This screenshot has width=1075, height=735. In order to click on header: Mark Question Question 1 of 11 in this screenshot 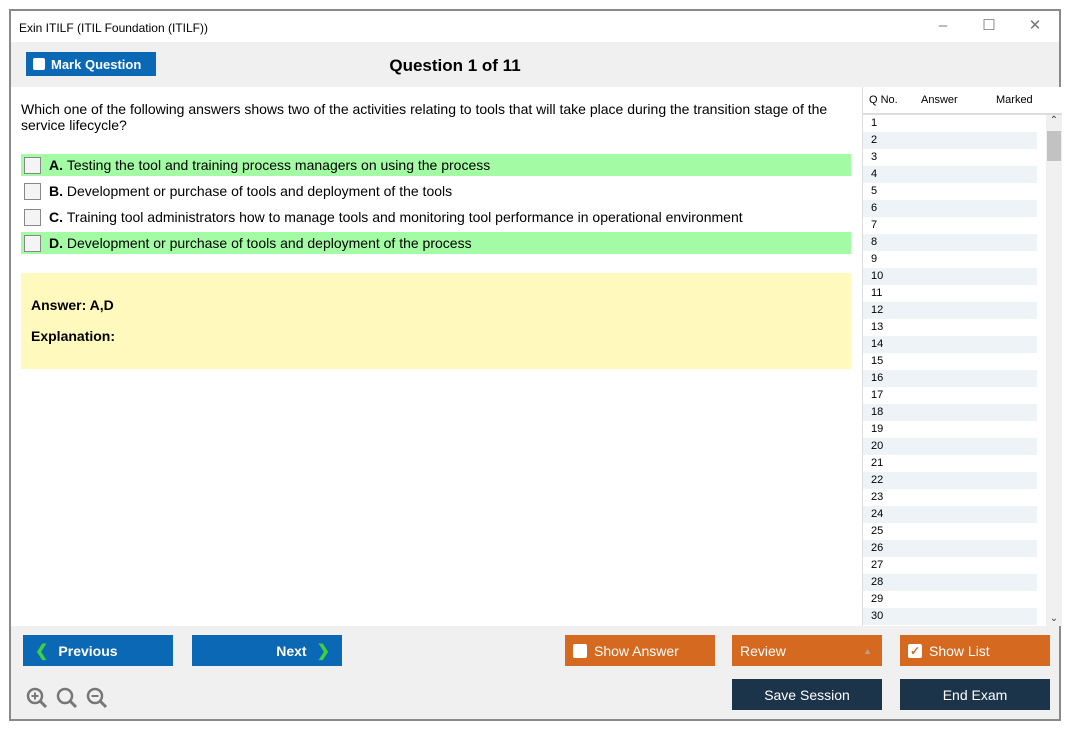, I will do `click(535, 64)`.